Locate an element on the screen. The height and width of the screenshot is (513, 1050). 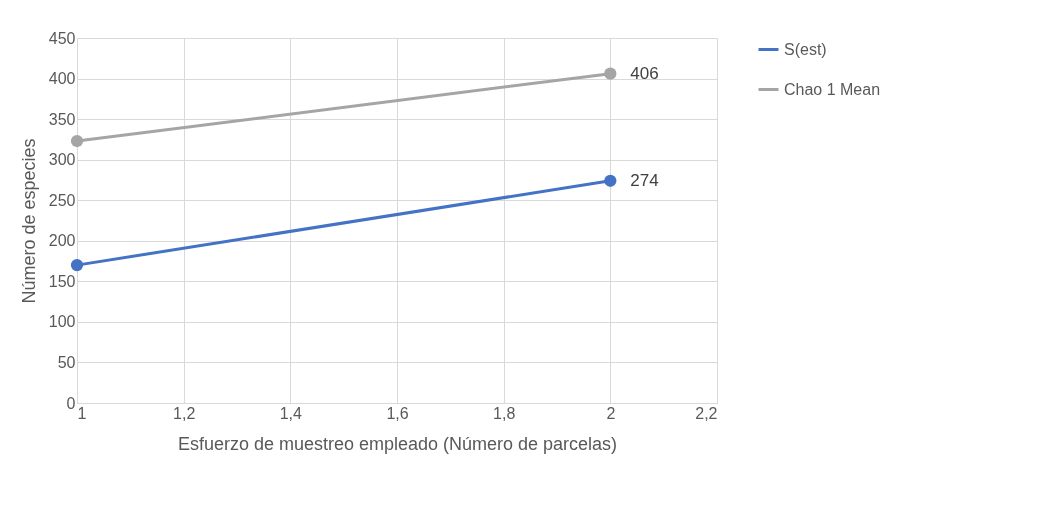
y-tick-label: 150 is located at coordinates (62, 281).